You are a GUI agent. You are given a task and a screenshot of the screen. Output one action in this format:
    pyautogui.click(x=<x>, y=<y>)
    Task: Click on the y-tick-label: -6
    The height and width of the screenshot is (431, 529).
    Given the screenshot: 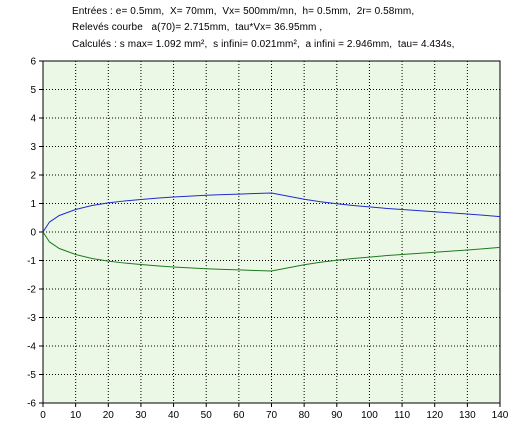 What is the action you would take?
    pyautogui.click(x=31, y=404)
    